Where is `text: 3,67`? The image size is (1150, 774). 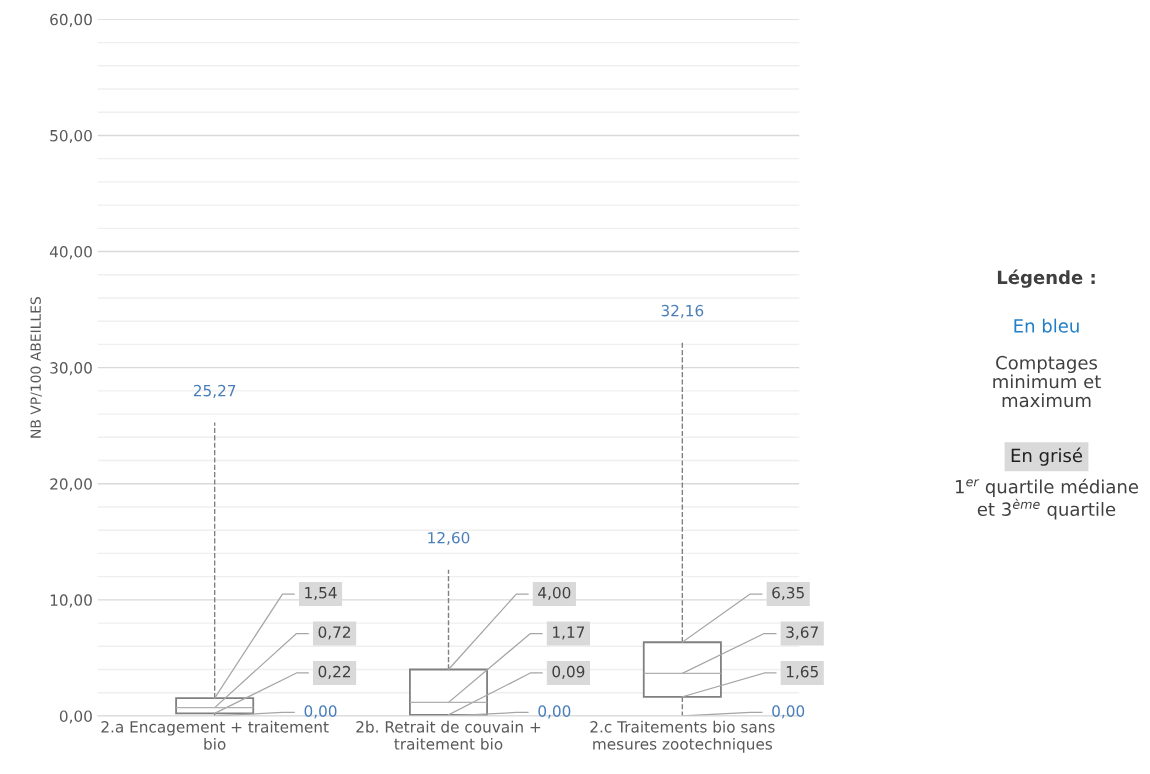
text: 3,67 is located at coordinates (802, 633).